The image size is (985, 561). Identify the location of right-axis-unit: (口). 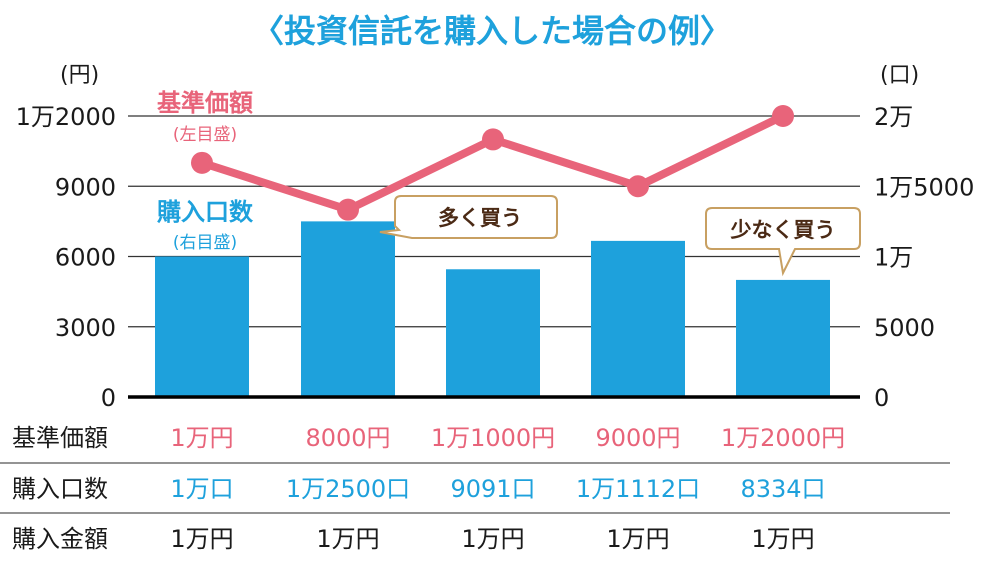
(899, 75).